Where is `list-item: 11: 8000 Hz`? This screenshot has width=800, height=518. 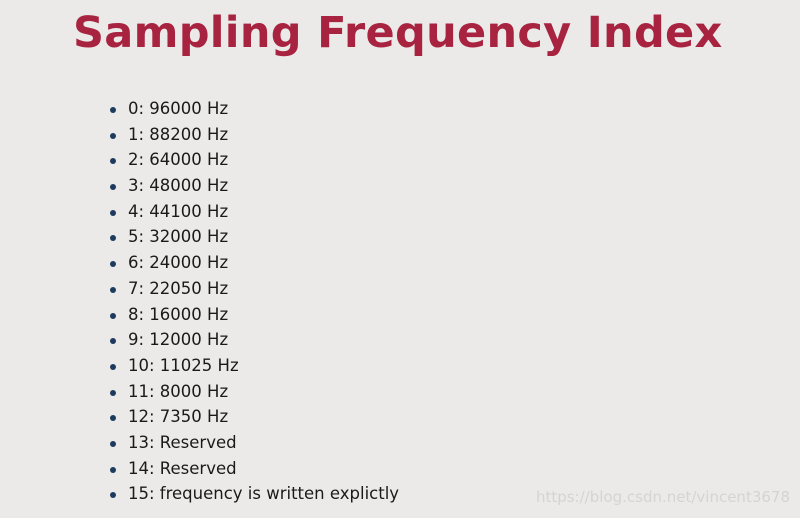 list-item: 11: 8000 Hz is located at coordinates (254, 392).